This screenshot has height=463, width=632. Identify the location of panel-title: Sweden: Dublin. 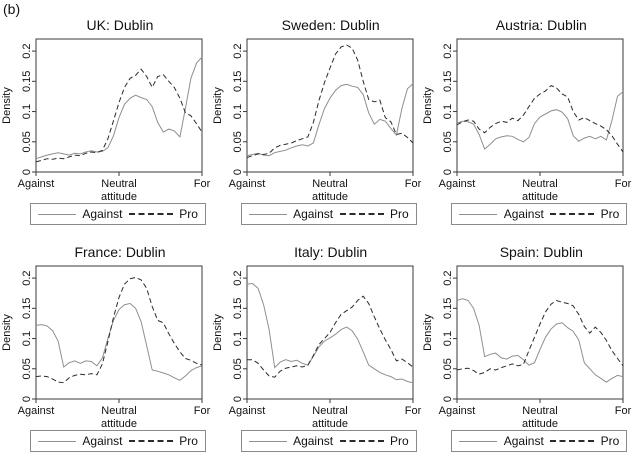
(330, 25).